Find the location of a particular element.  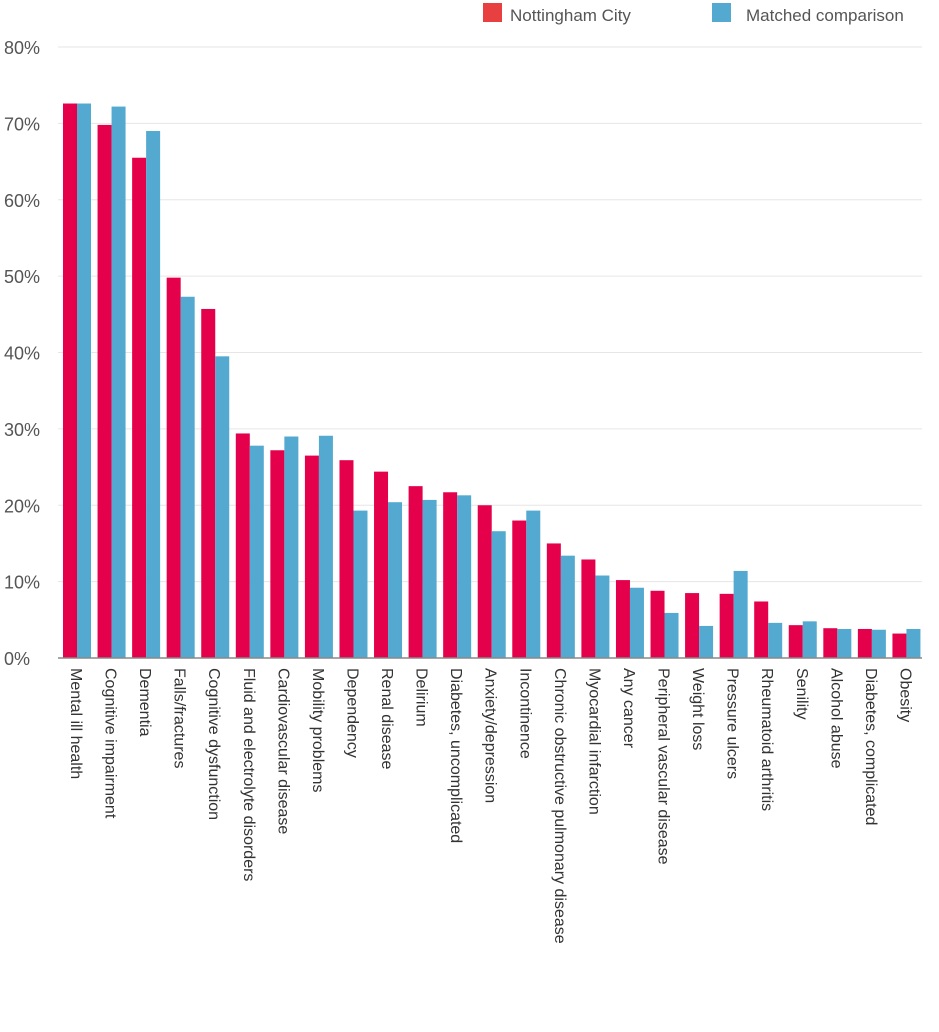

x-category-label: Any cancer is located at coordinates (628, 708).